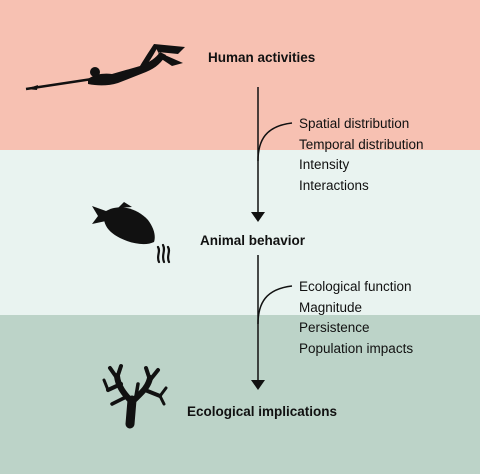  Describe the element at coordinates (361, 144) in the screenshot. I see `factor-item: Temporal distribution` at that location.